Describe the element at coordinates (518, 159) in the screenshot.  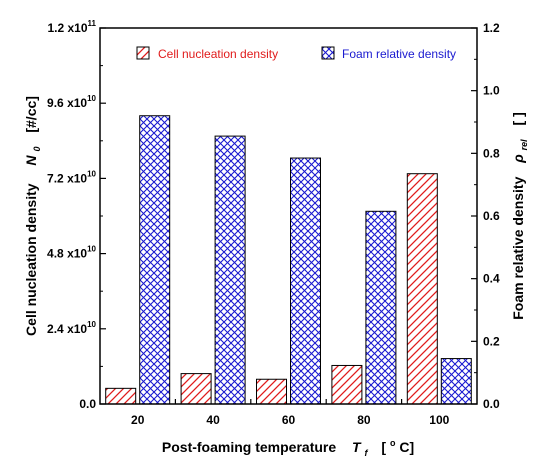
I see `right-axis-symbol: ρ` at that location.